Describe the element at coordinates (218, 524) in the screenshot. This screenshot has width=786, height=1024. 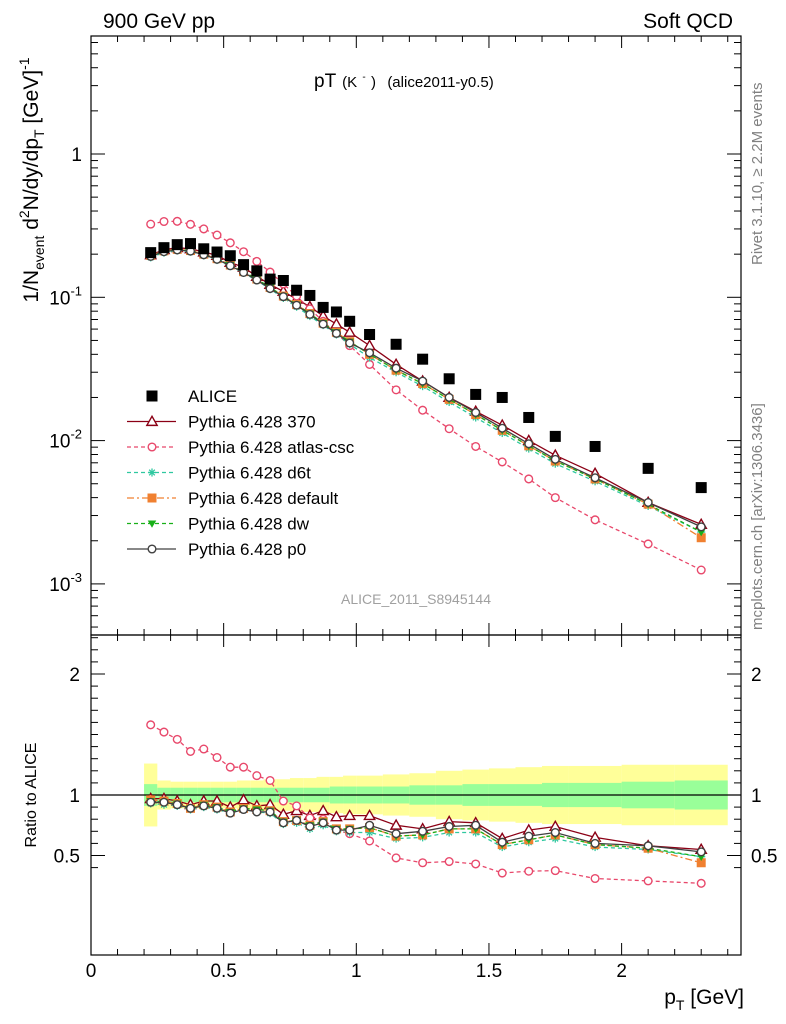
I see `legend-entry-pythia-6-428-dw: Pythia 6.428 dw` at that location.